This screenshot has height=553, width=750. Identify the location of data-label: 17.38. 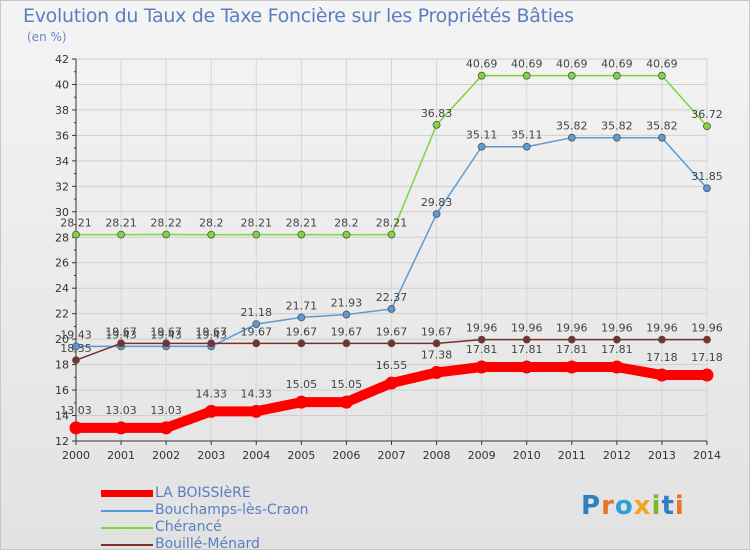
(437, 354).